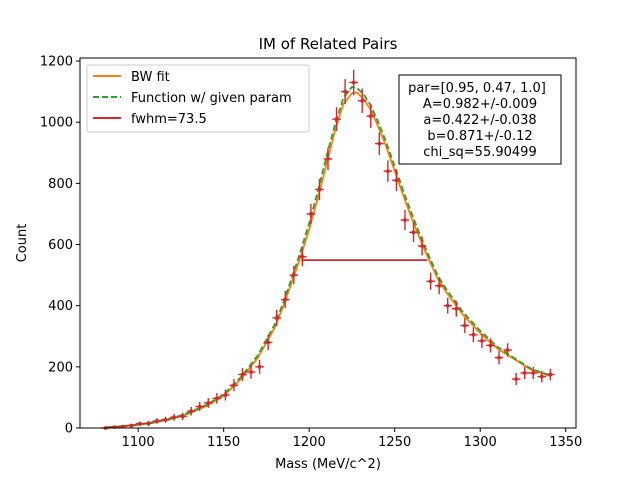  I want to click on annotation-line-A: A=0.982+/-0.009, so click(480, 104).